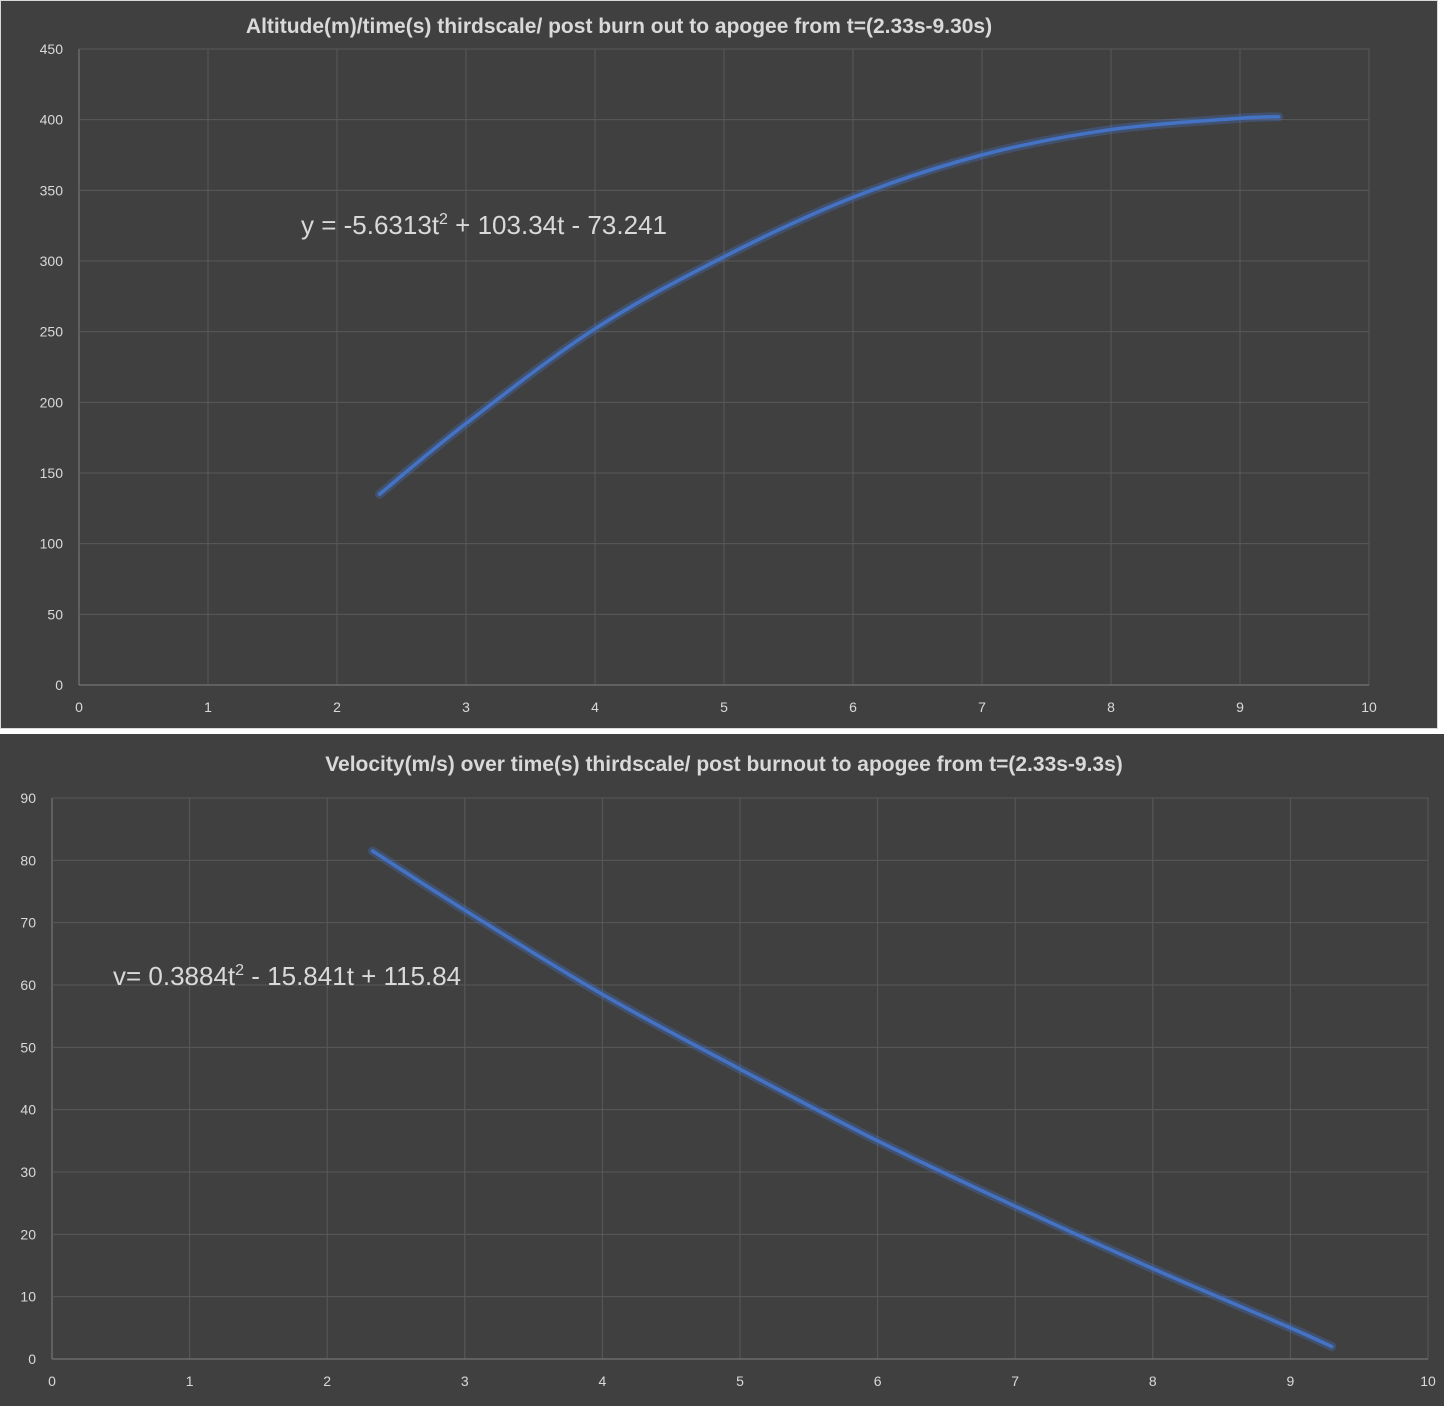 The width and height of the screenshot is (1444, 1406). What do you see at coordinates (337, 707) in the screenshot?
I see `altitude-x-tick-label: 2` at bounding box center [337, 707].